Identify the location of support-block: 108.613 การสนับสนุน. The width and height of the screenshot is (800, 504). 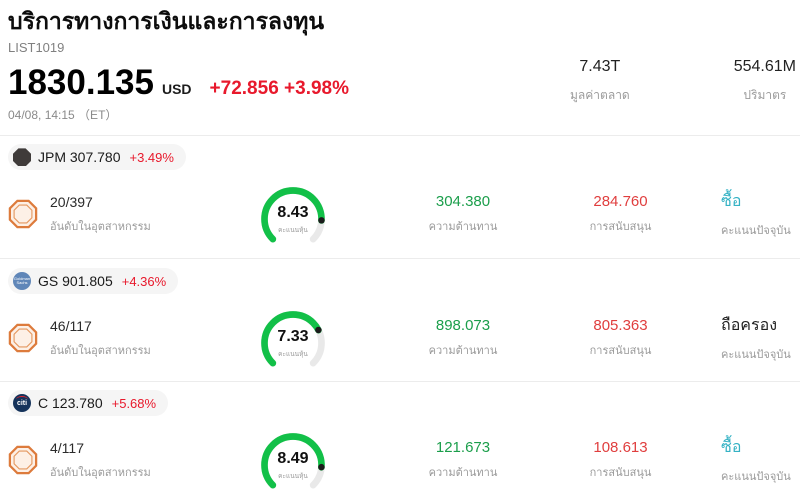
(620, 460).